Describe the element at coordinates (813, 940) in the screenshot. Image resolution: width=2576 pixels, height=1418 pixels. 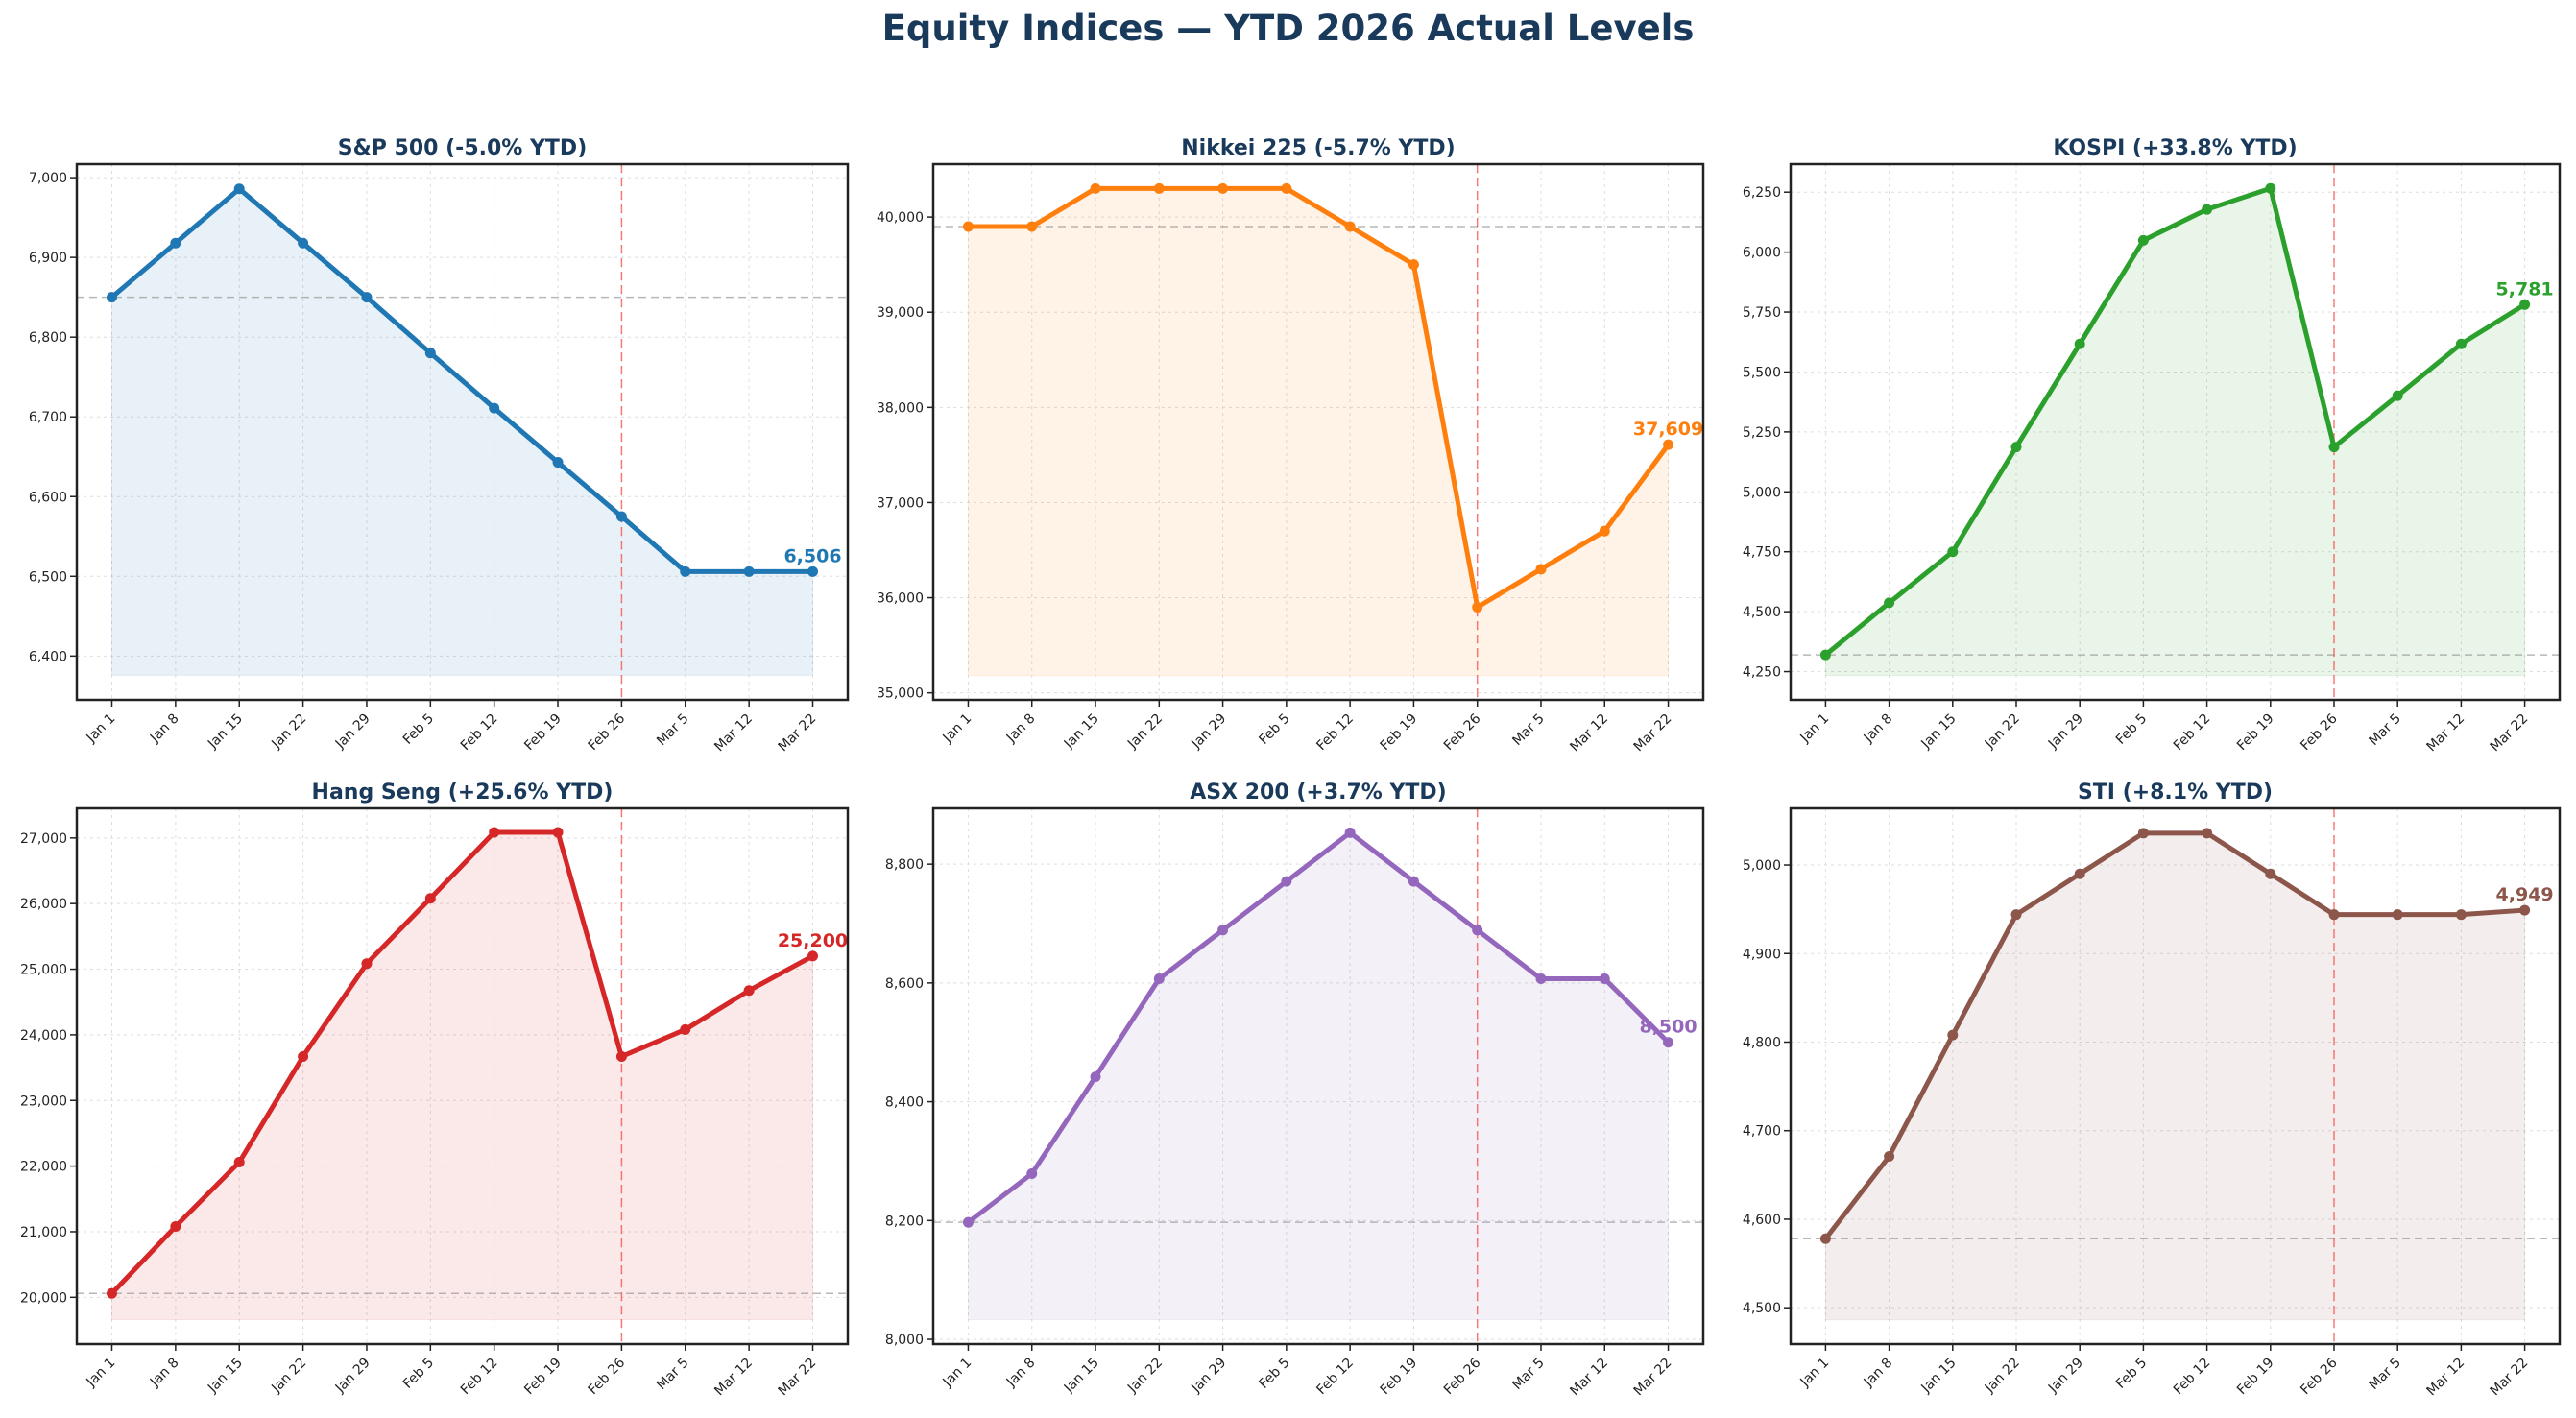
I see `last-value-label: 25,200` at that location.